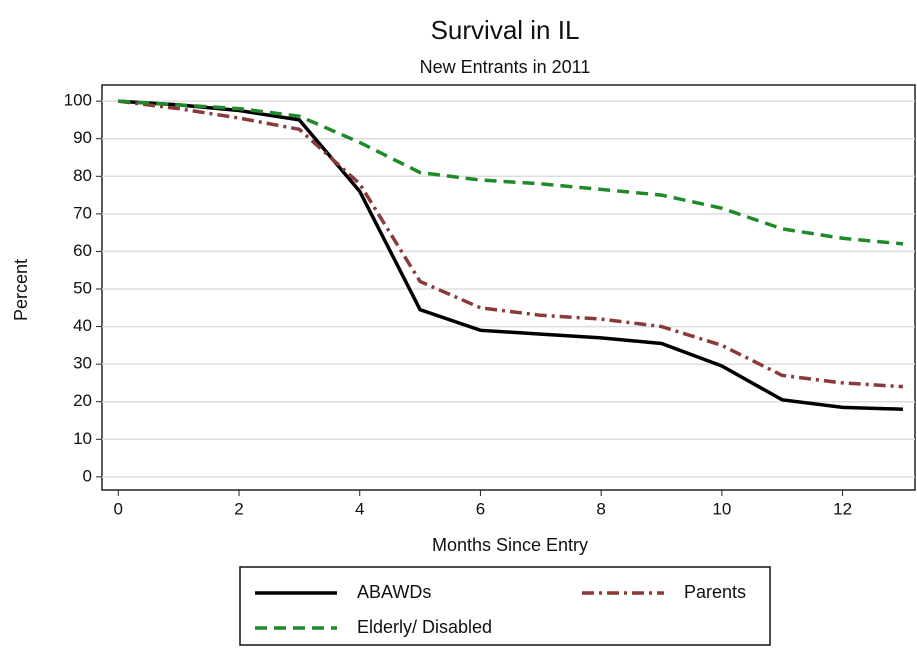 The height and width of the screenshot is (648, 917). What do you see at coordinates (82, 175) in the screenshot?
I see `y-tick-label: 80` at bounding box center [82, 175].